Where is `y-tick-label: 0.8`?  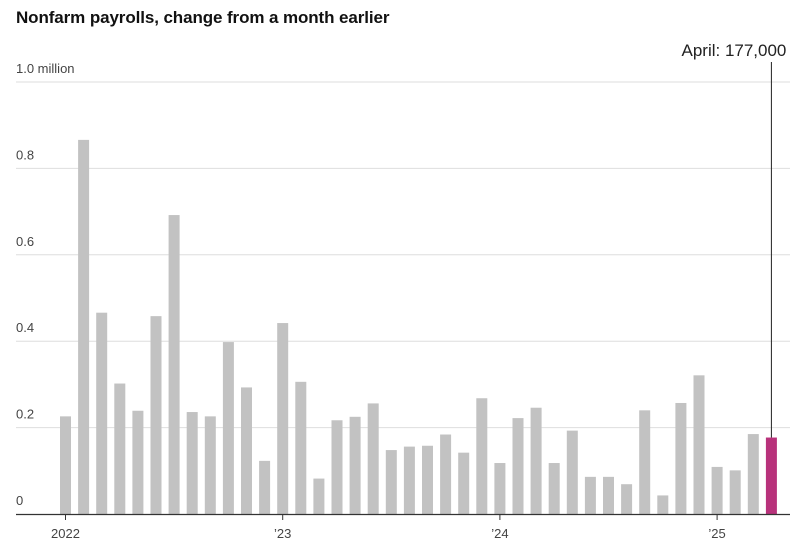
y-tick-label: 0.8 is located at coordinates (25, 154).